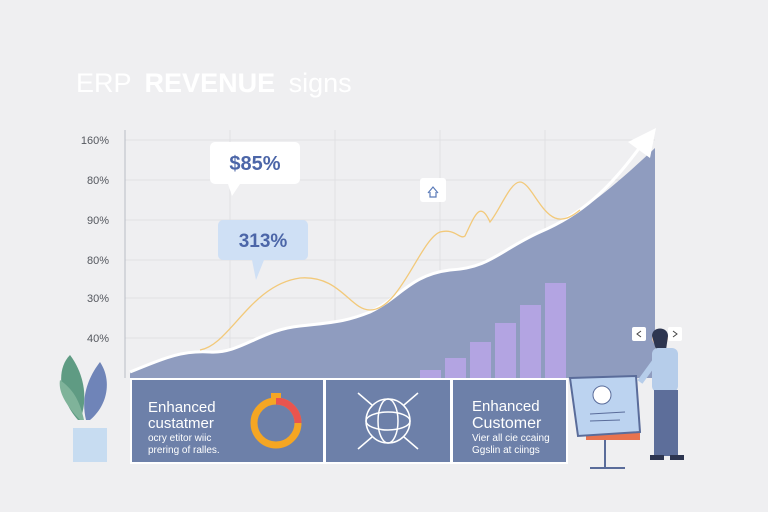 This screenshot has width=768, height=512. Describe the element at coordinates (276, 395) in the screenshot. I see `ring-cap` at that location.